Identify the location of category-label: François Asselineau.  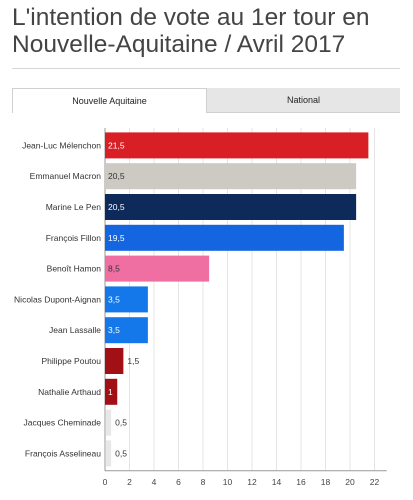
(63, 453).